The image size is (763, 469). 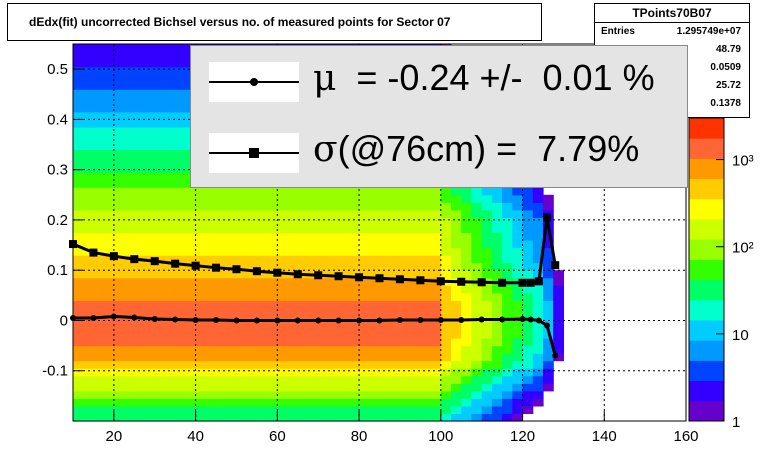 I want to click on legend-text: μ = -0.24 +/- 0.01 %, so click(x=484, y=78).